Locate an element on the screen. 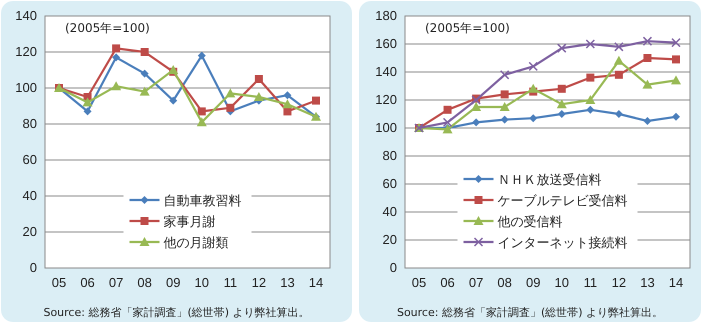  legend-label: 他の月謝類 is located at coordinates (196, 243).